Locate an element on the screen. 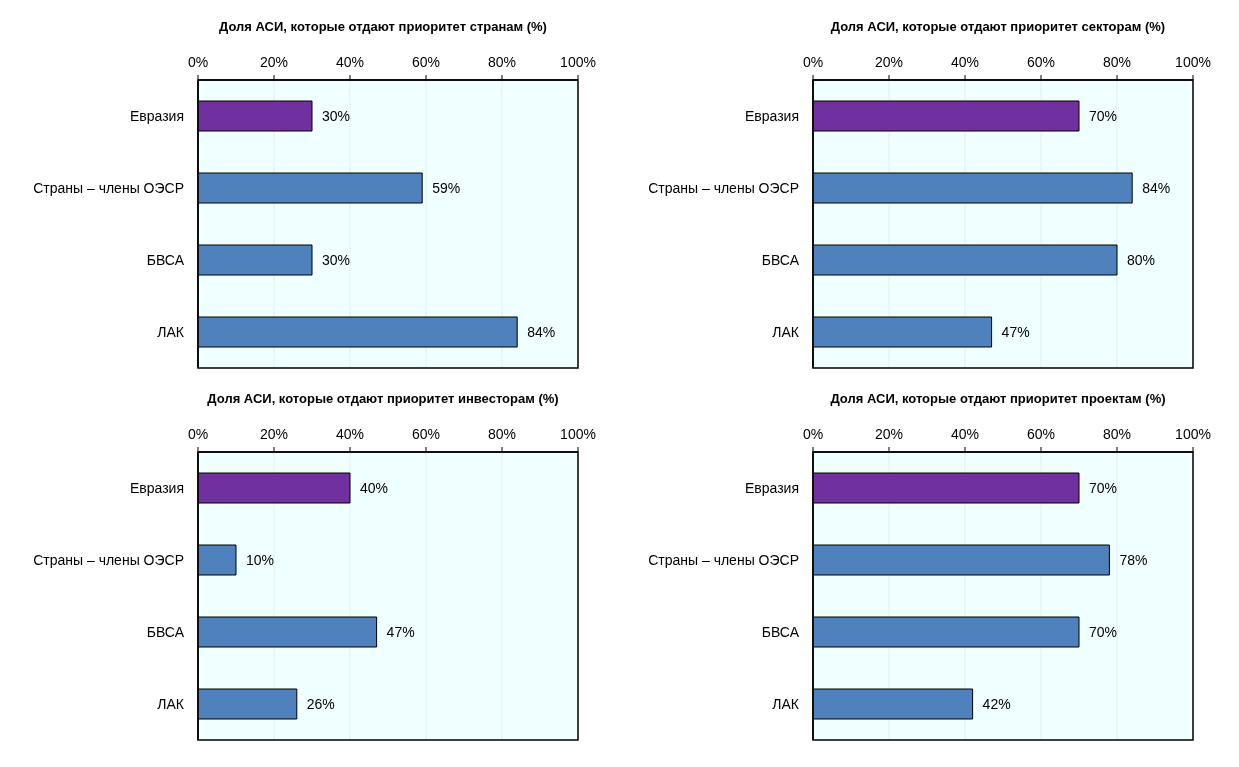 This screenshot has width=1239, height=767. data-label: 26% is located at coordinates (320, 703).